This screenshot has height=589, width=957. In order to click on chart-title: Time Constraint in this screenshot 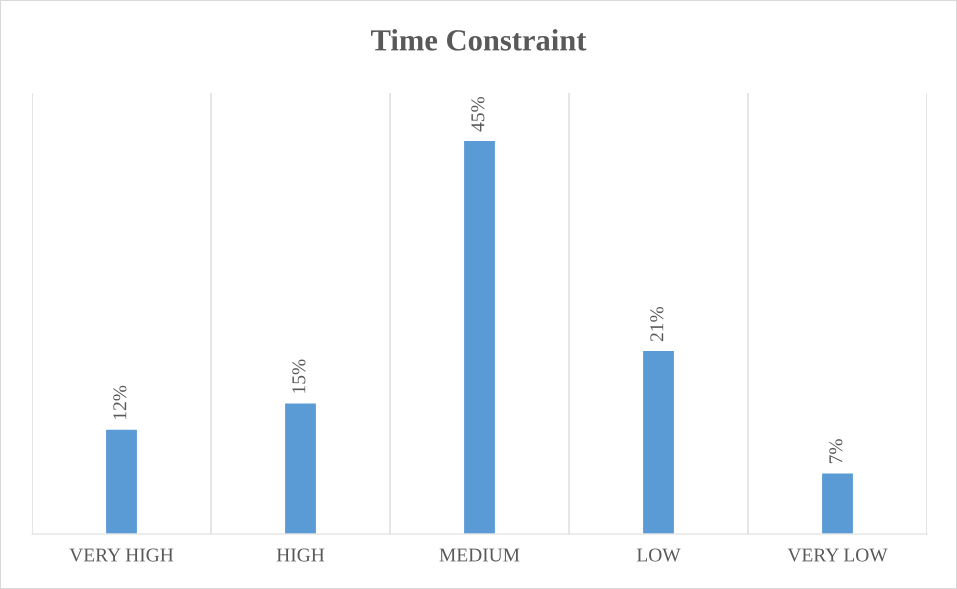, I will do `click(478, 40)`.